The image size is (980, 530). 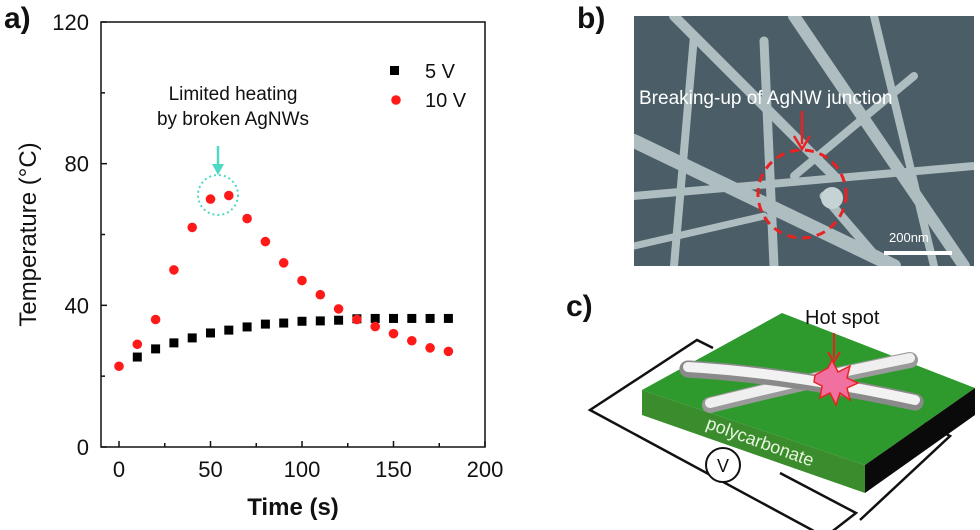 What do you see at coordinates (591, 18) in the screenshot?
I see `panel-label-b: b)` at bounding box center [591, 18].